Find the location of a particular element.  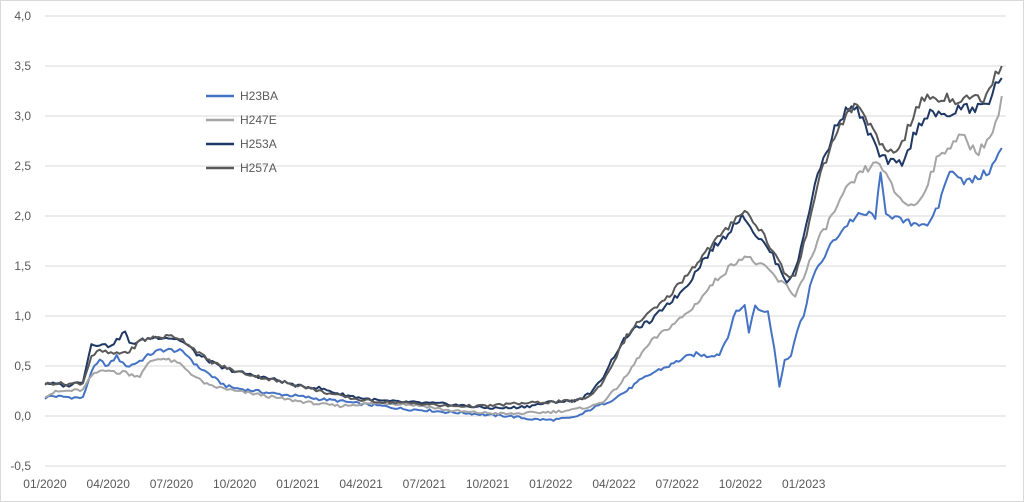

x-tick-label: 01/2022 is located at coordinates (551, 484).